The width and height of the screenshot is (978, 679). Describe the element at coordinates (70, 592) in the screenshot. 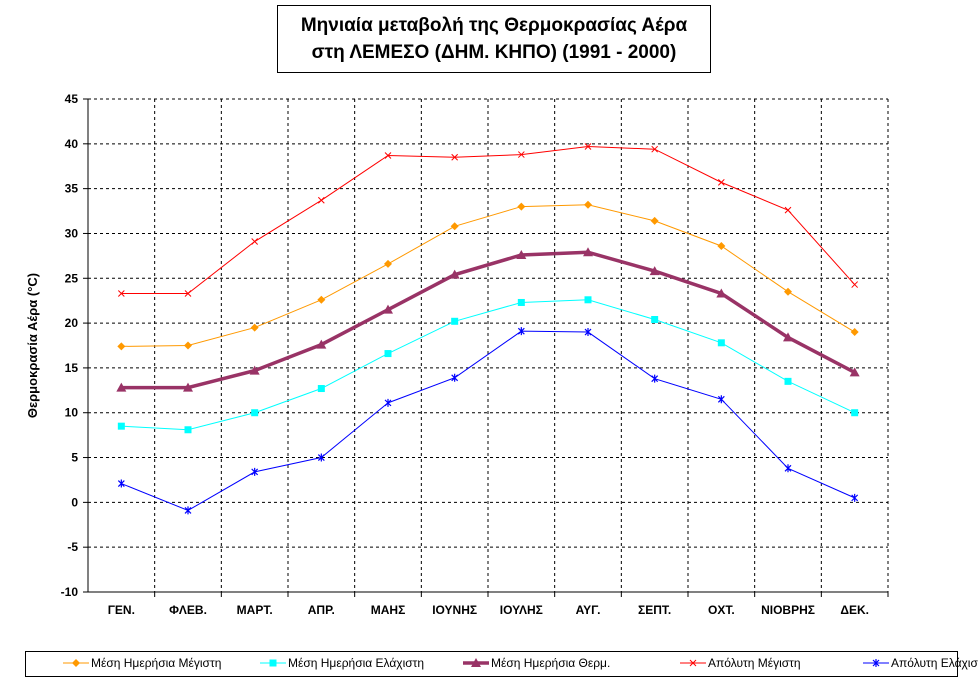

I see `y-tick-label: -10` at that location.